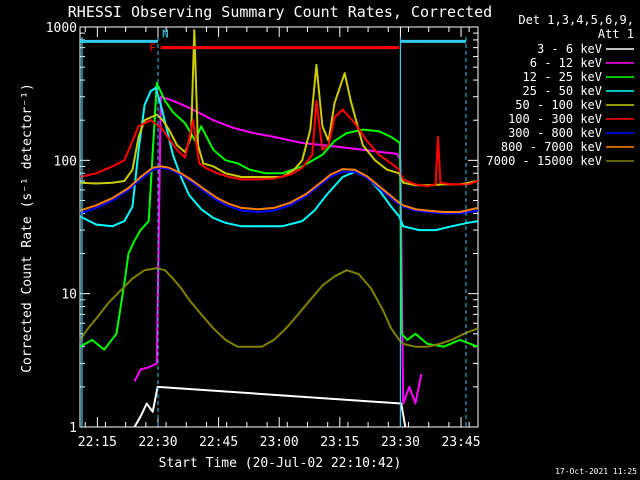  What do you see at coordinates (73, 428) in the screenshot?
I see `y-tick-label: 1` at bounding box center [73, 428].